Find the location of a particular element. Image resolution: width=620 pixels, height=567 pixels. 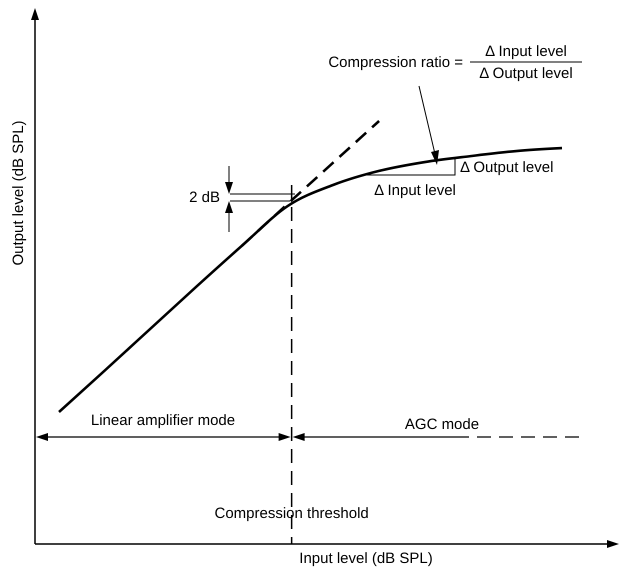

text: Δ Output level is located at coordinates (526, 73).